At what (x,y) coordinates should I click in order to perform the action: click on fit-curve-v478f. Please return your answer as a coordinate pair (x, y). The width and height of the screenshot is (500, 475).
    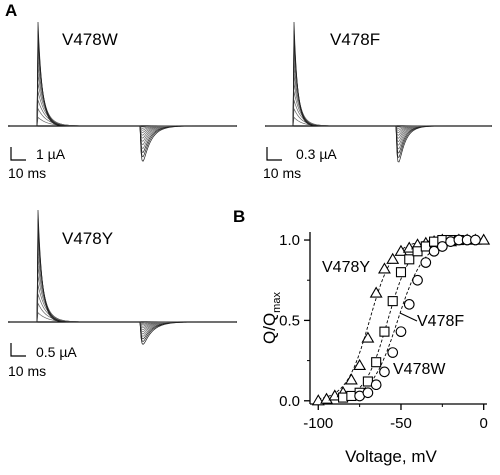
    Looking at the image, I should click on (400, 318).